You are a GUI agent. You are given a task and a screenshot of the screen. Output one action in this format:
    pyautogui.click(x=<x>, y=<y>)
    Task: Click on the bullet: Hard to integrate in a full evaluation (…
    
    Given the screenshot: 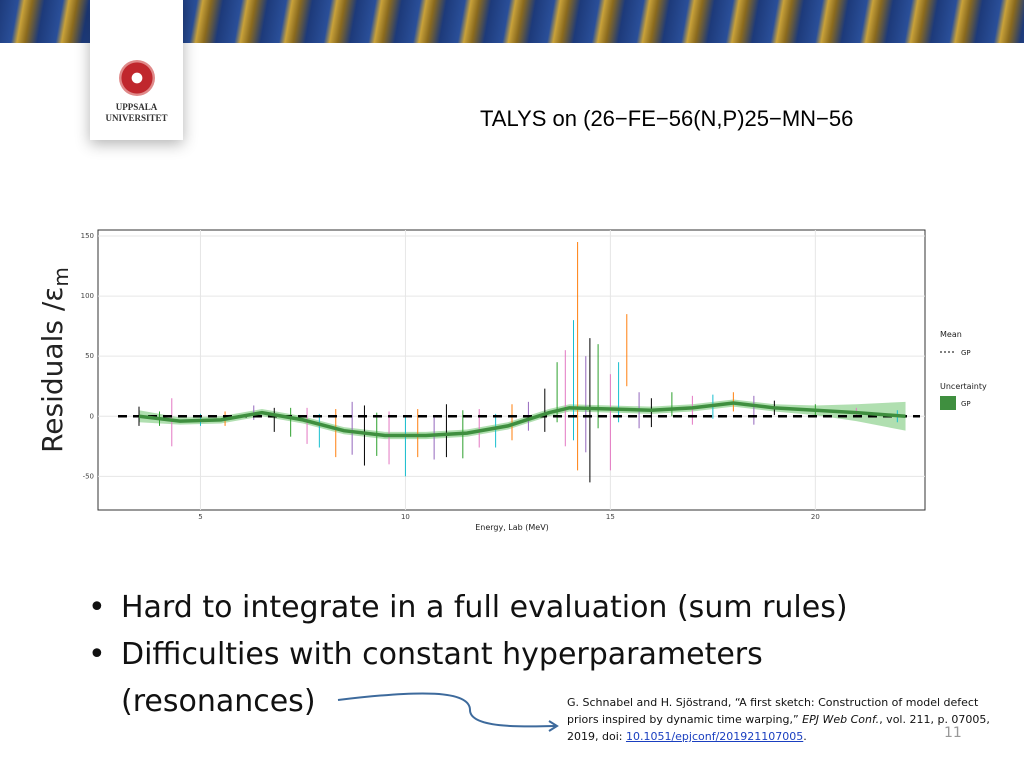 What is the action you would take?
    pyautogui.click(x=468, y=607)
    